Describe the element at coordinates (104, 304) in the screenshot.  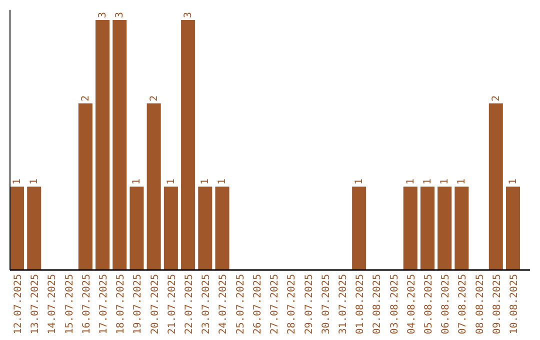
I see `x-tick-label: 17.07.2025` at that location.